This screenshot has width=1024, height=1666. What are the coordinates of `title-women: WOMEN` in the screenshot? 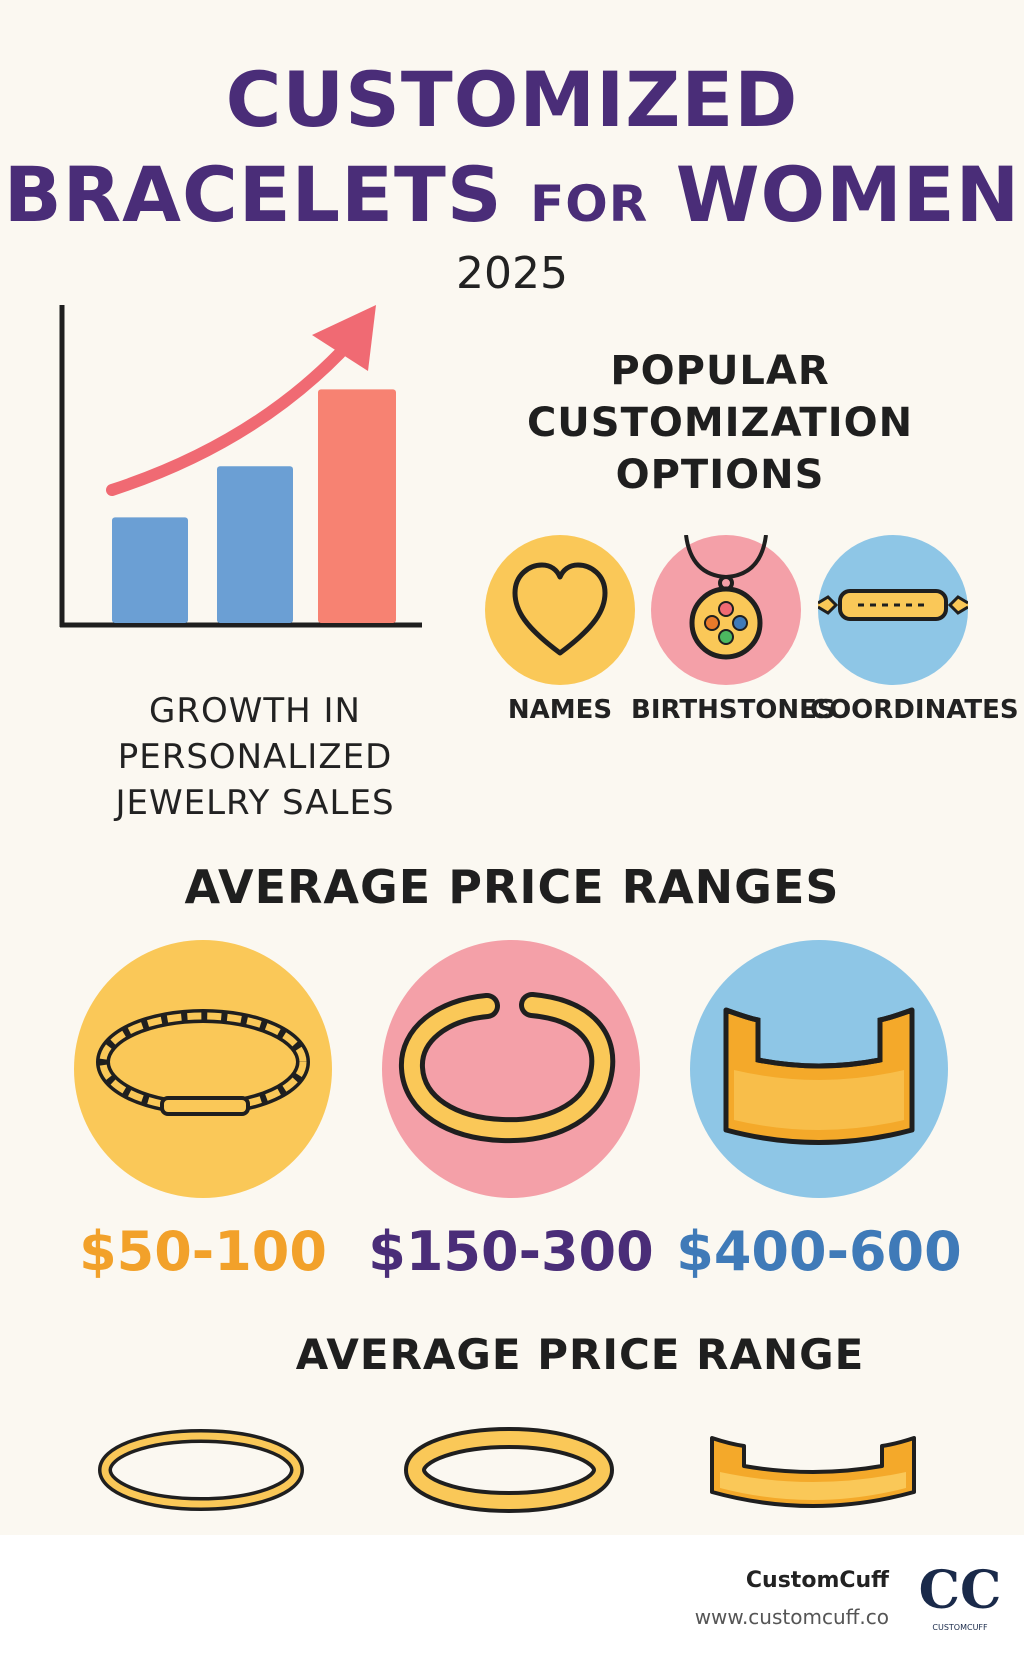 It's located at (834, 194).